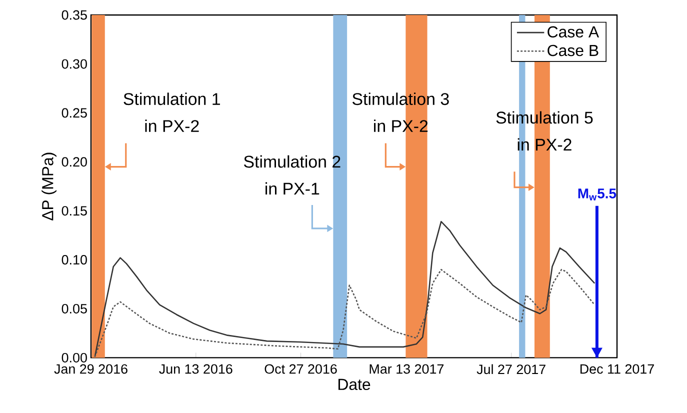  What do you see at coordinates (573, 50) in the screenshot?
I see `legend-label: Case B` at bounding box center [573, 50].